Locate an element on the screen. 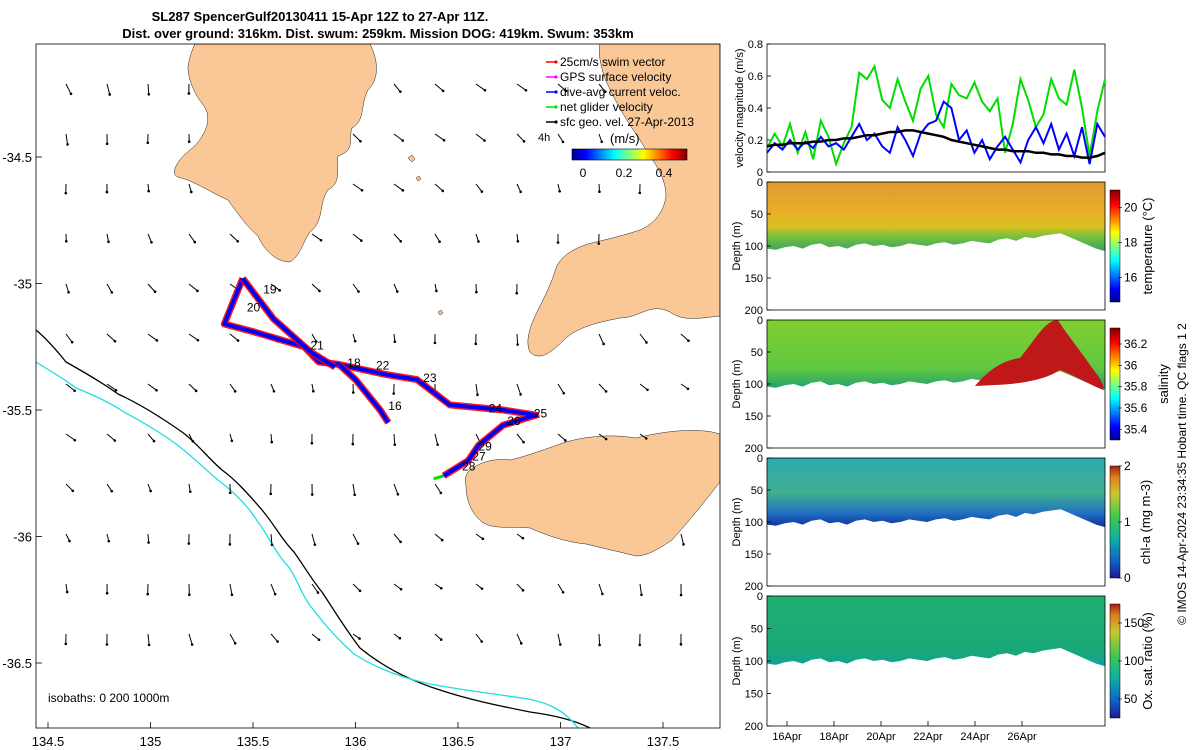  colorbar-tick-label: 18 is located at coordinates (1131, 243).